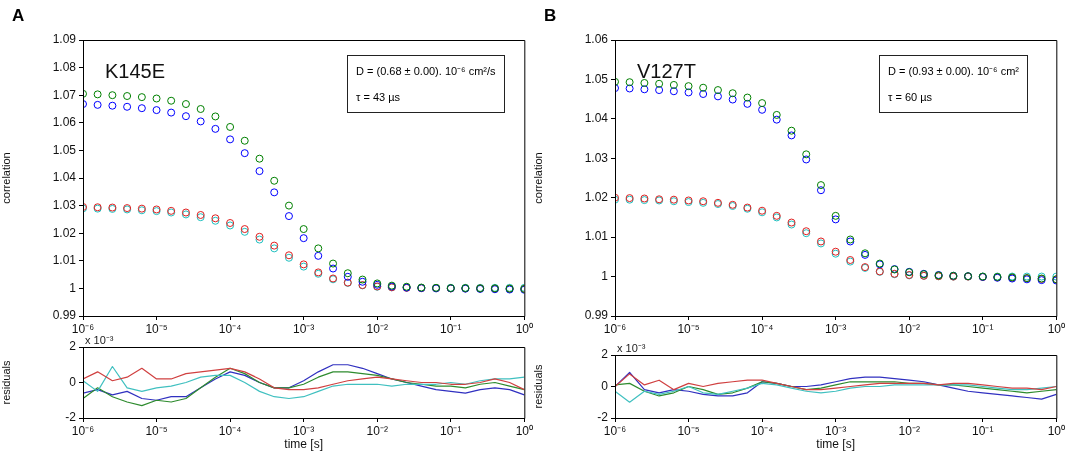 This screenshot has width=1067, height=452. Describe the element at coordinates (18, 16) in the screenshot. I see `text: A` at that location.